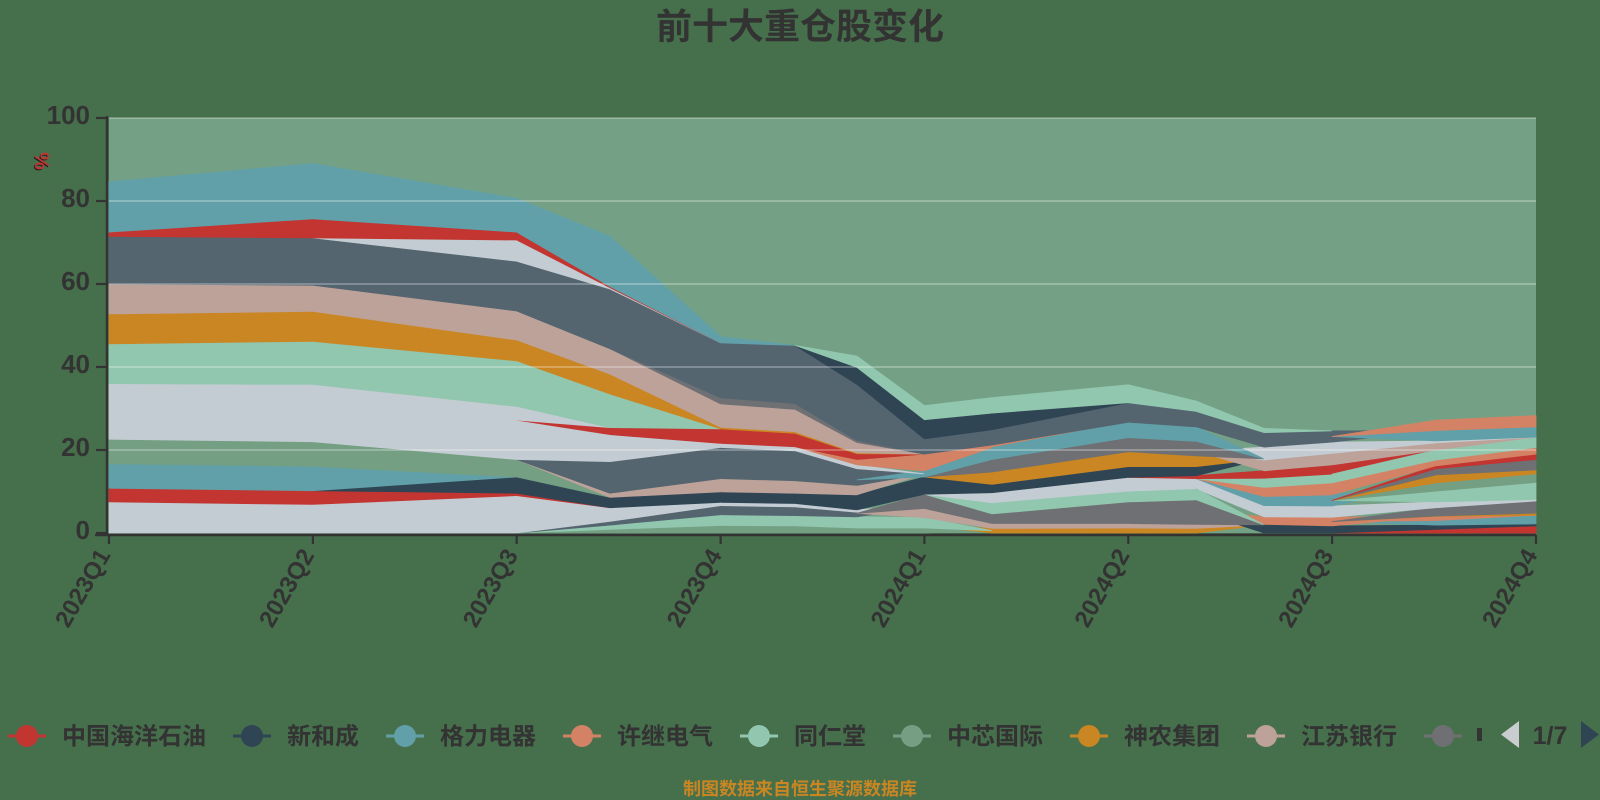 This screenshot has height=800, width=1600. What do you see at coordinates (68, 115) in the screenshot?
I see `svg-text: 100` at bounding box center [68, 115].